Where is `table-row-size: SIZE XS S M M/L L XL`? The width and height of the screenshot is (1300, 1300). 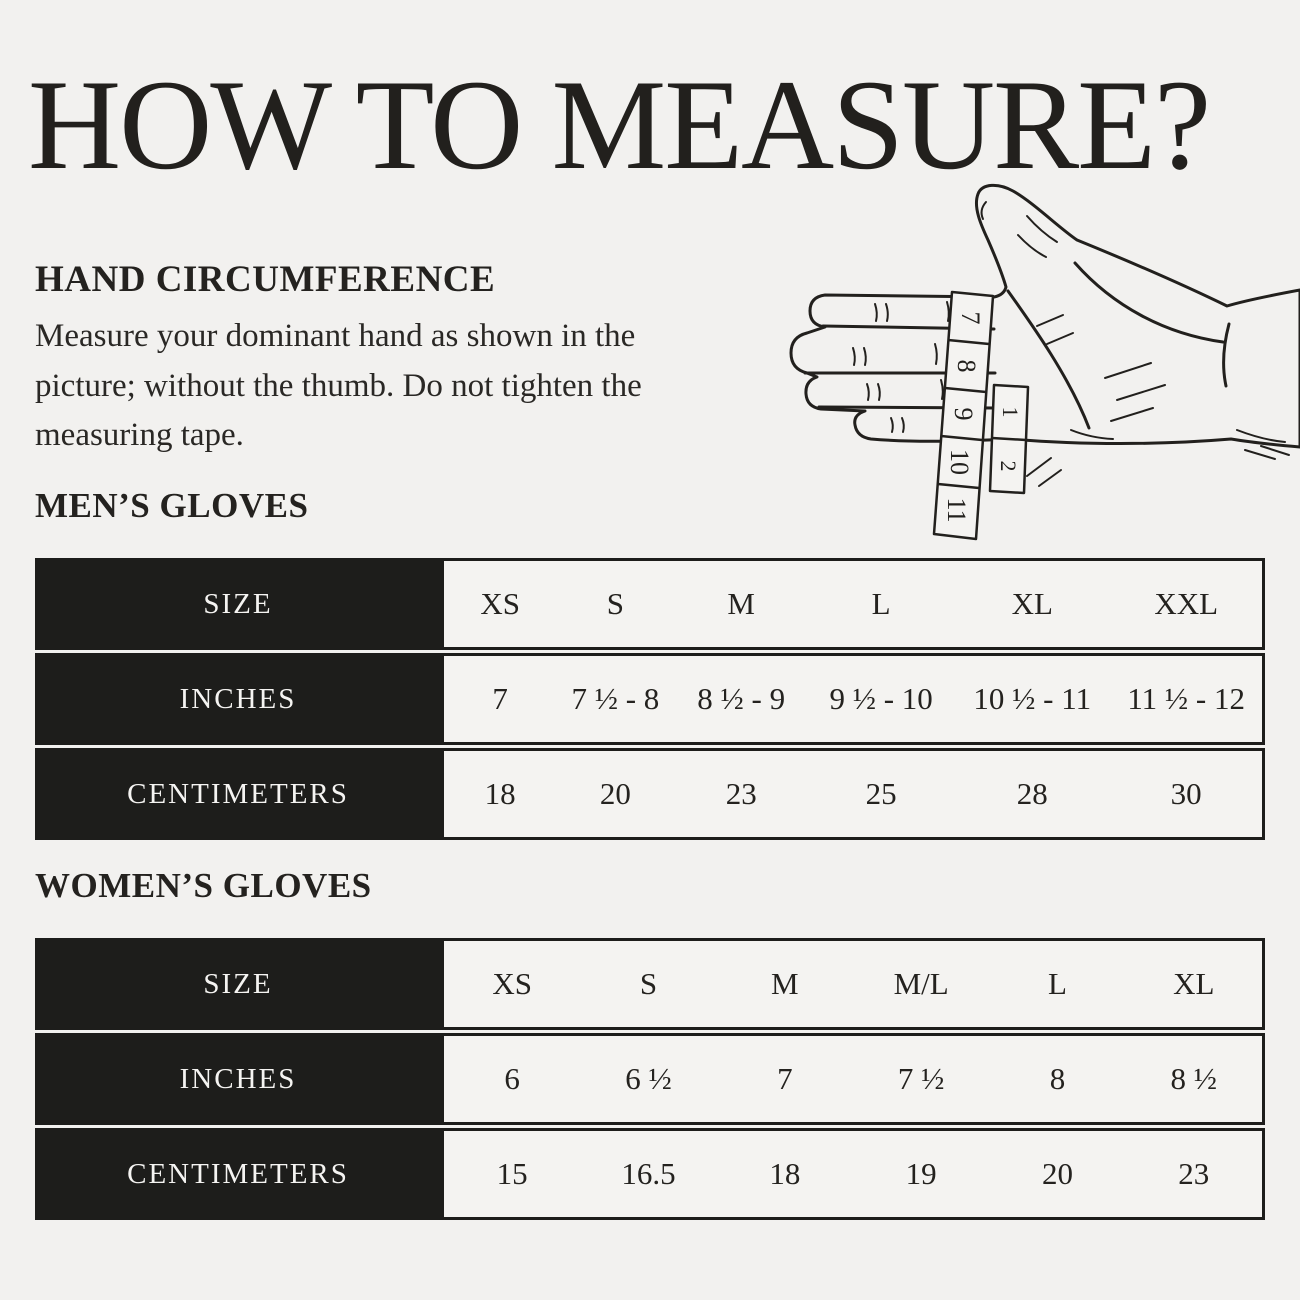
table-row-size: SIZE XS S M M/L L XL is located at coordinates (650, 984).